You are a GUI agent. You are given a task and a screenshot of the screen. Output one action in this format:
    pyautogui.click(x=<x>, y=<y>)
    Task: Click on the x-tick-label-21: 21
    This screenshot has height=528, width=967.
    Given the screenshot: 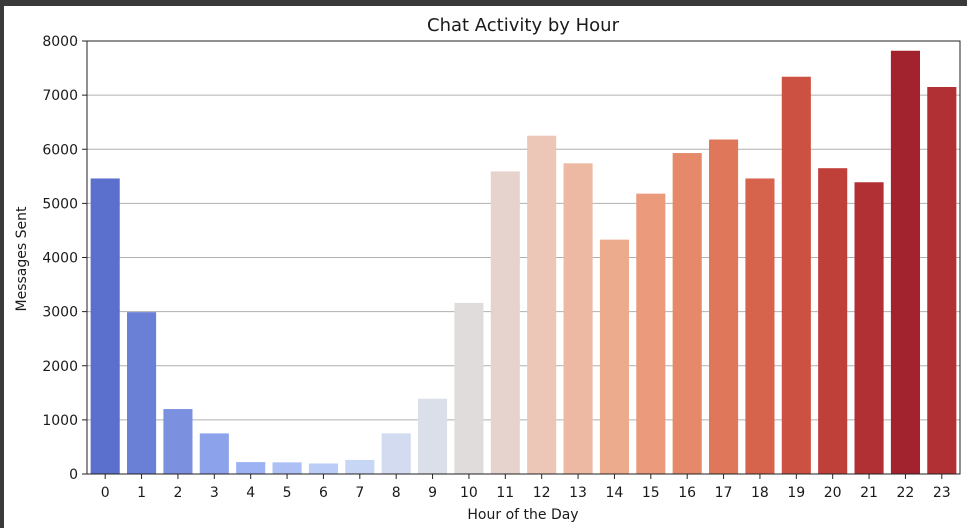 What is the action you would take?
    pyautogui.click(x=869, y=493)
    